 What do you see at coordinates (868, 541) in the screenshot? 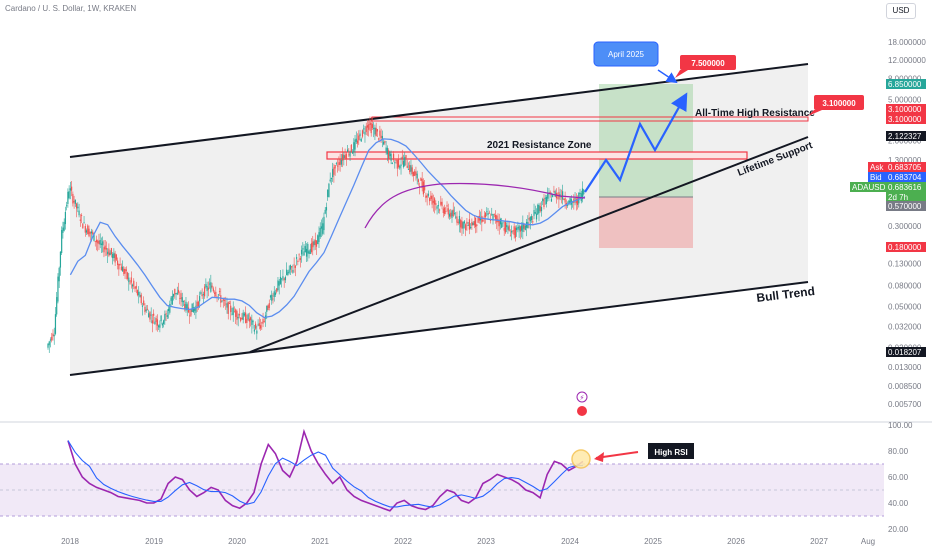
I see `time-tick-label: Aug` at bounding box center [868, 541].